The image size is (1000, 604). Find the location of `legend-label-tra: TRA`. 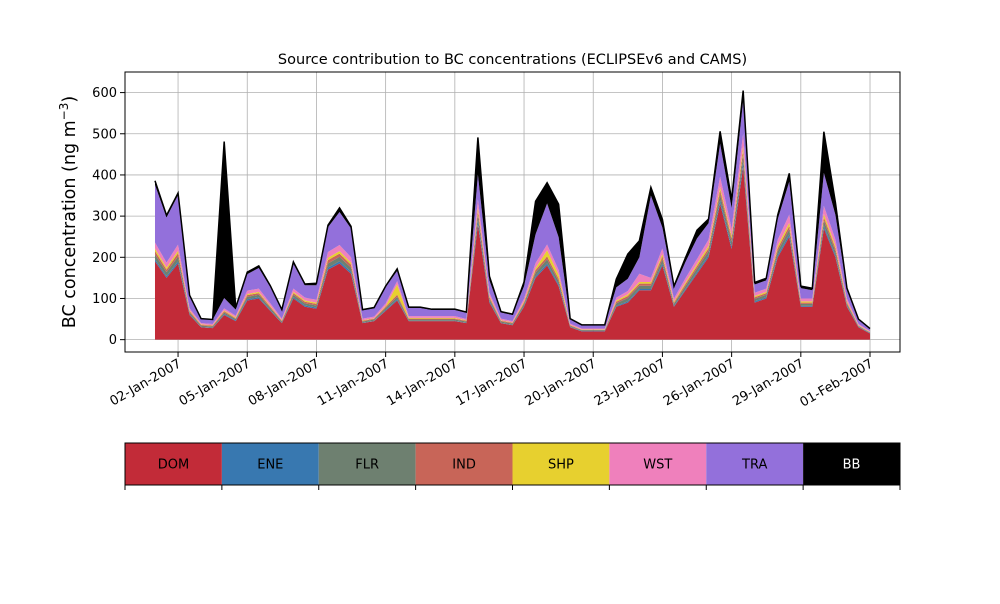

legend-label-tra: TRA is located at coordinates (754, 465).